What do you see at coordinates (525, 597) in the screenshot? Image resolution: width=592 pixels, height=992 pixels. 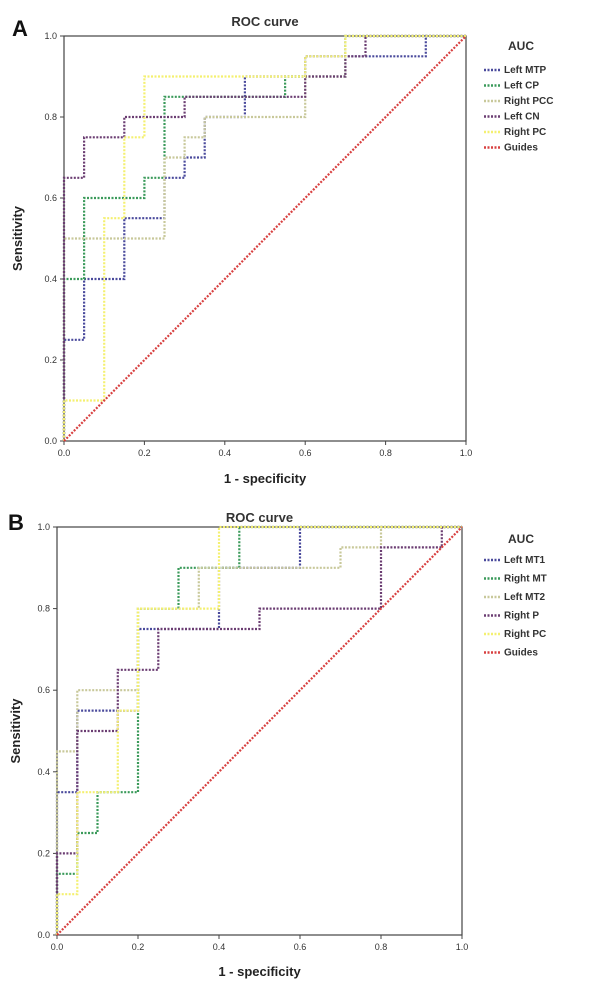 I see `legend-entry: Left MT2` at bounding box center [525, 597].